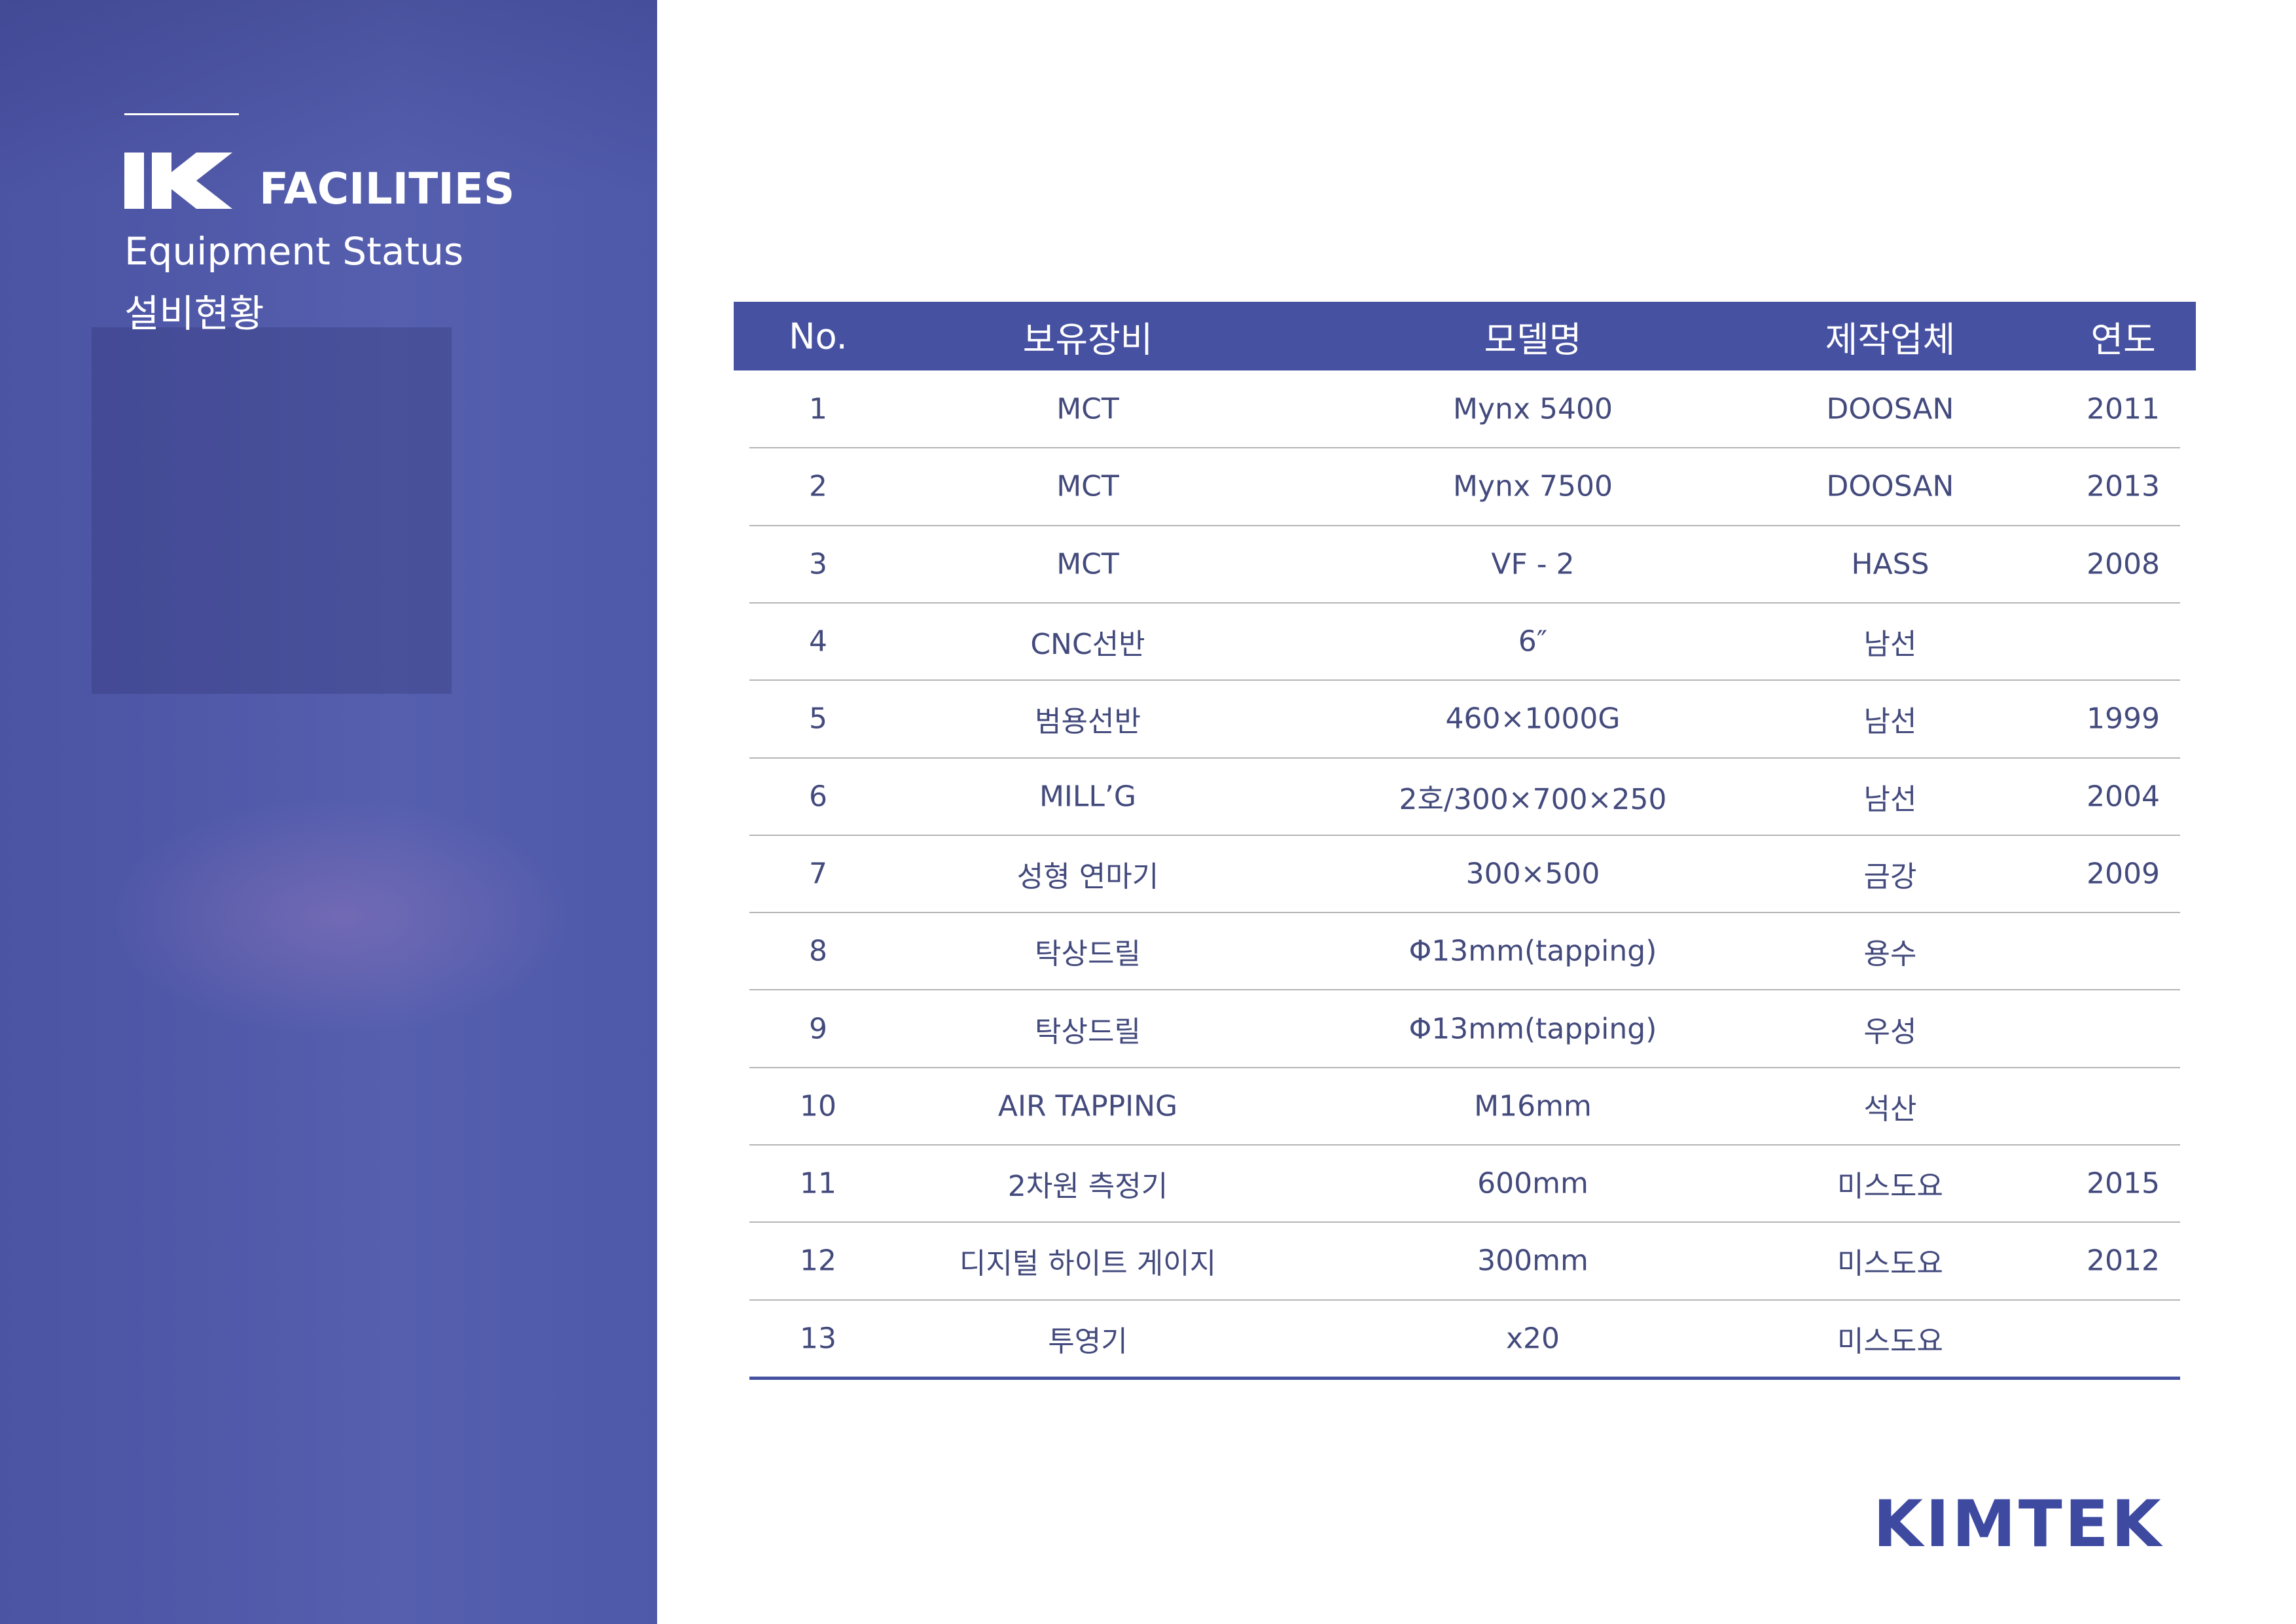 The height and width of the screenshot is (1624, 2296). I want to click on header-cell: 제작업체, so click(1890, 340).